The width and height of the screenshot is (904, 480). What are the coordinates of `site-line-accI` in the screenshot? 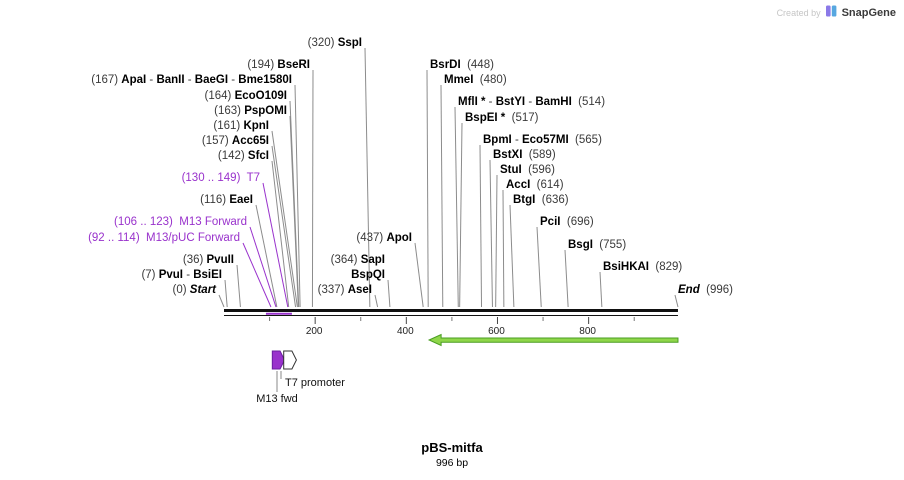 It's located at (503, 248).